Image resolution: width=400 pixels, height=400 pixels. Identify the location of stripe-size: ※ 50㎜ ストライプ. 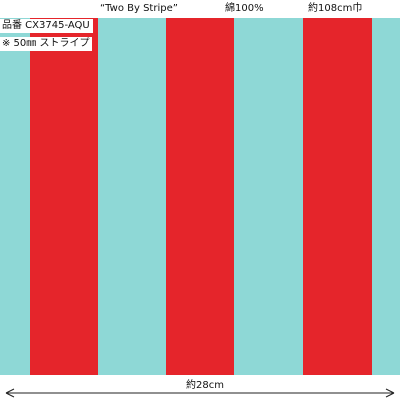
(46, 44).